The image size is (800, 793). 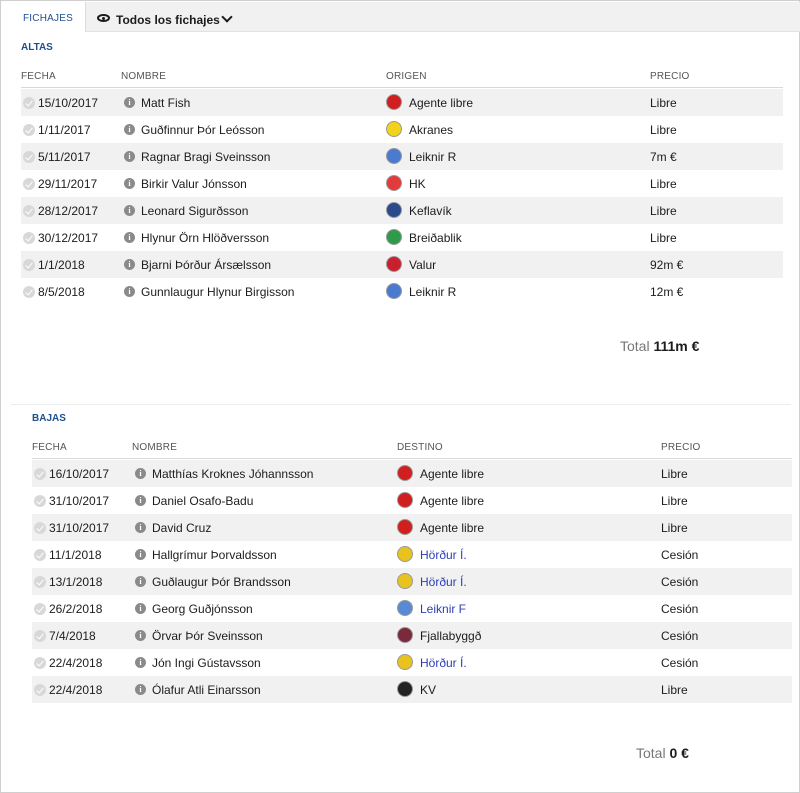 What do you see at coordinates (48, 18) in the screenshot?
I see `tab-fichajes-label: FICHAJES` at bounding box center [48, 18].